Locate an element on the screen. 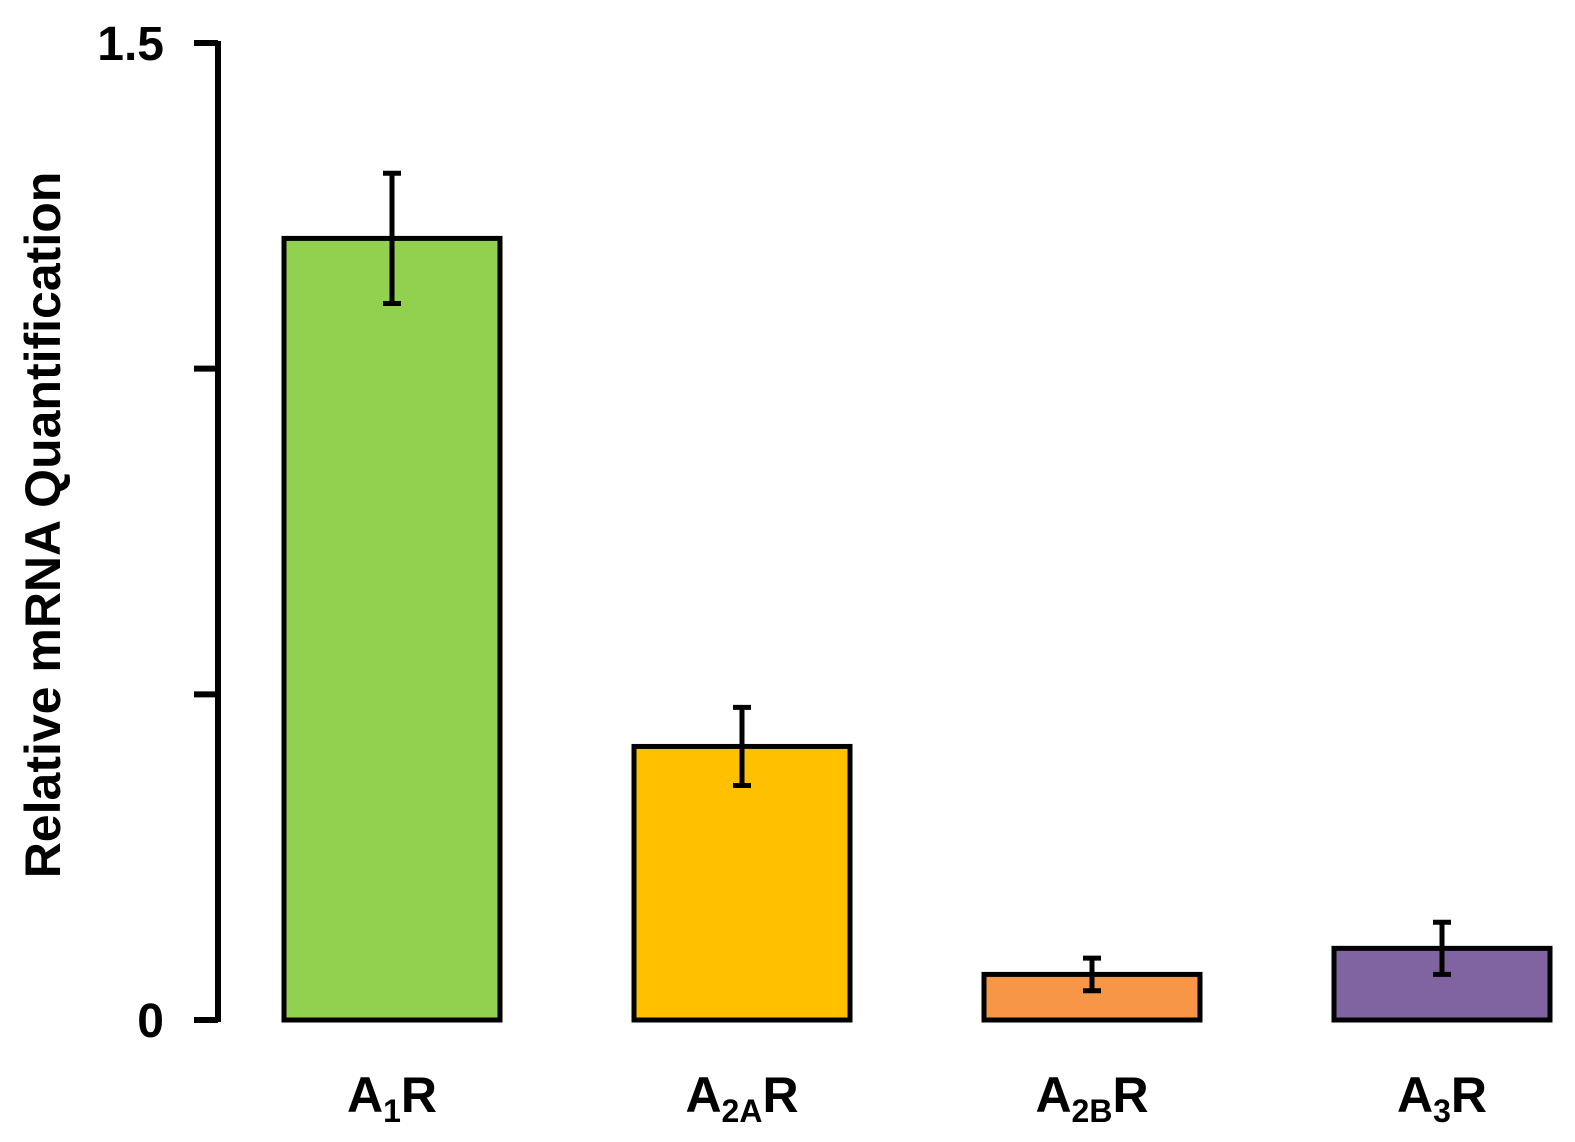 The height and width of the screenshot is (1142, 1575). y-axis-title: Relative mRNA Quantification is located at coordinates (43, 525).